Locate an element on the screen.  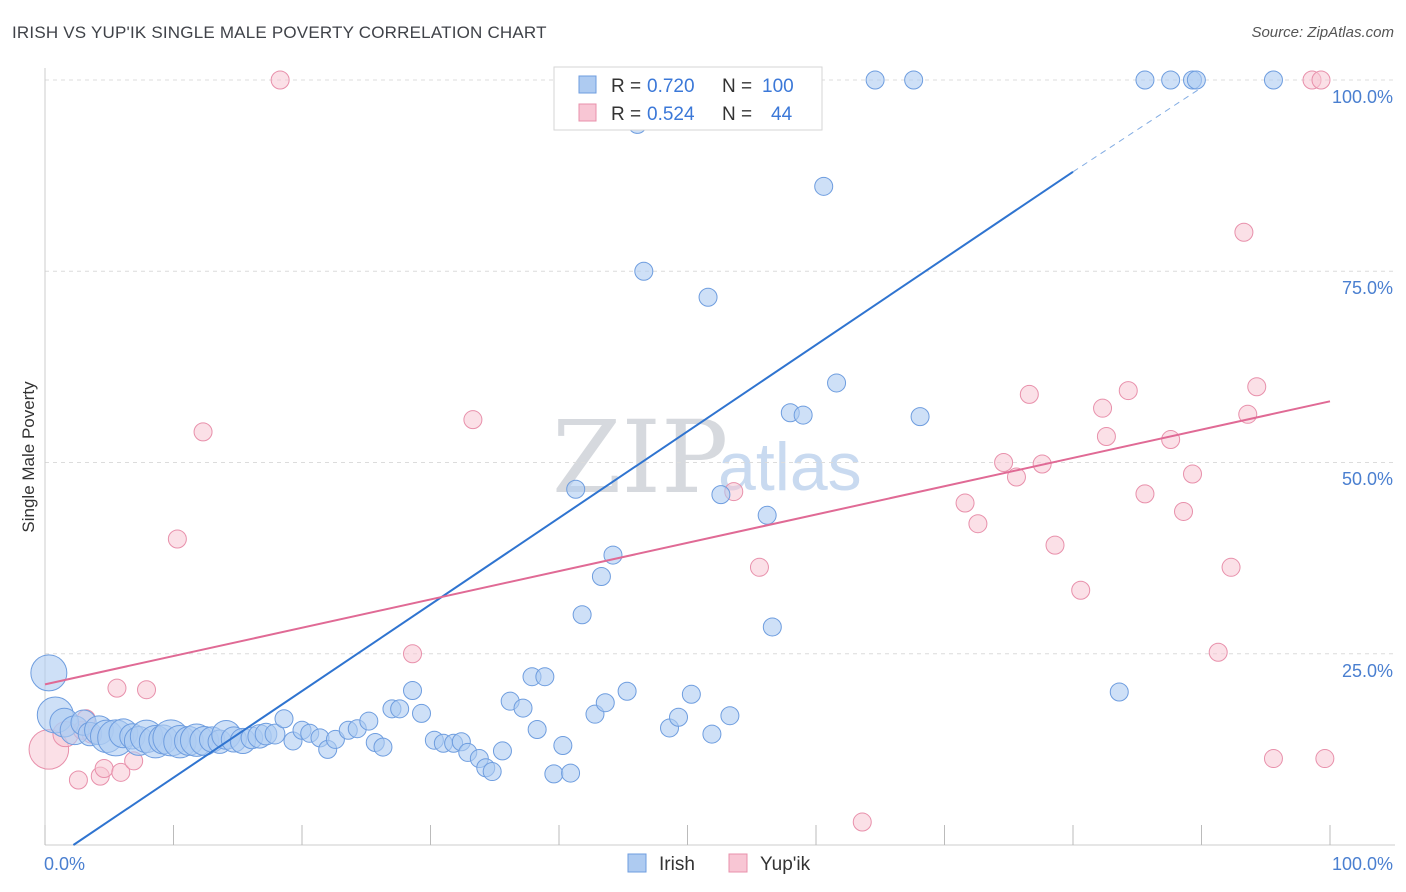
irish-r-label: R = is located at coordinates (626, 86).